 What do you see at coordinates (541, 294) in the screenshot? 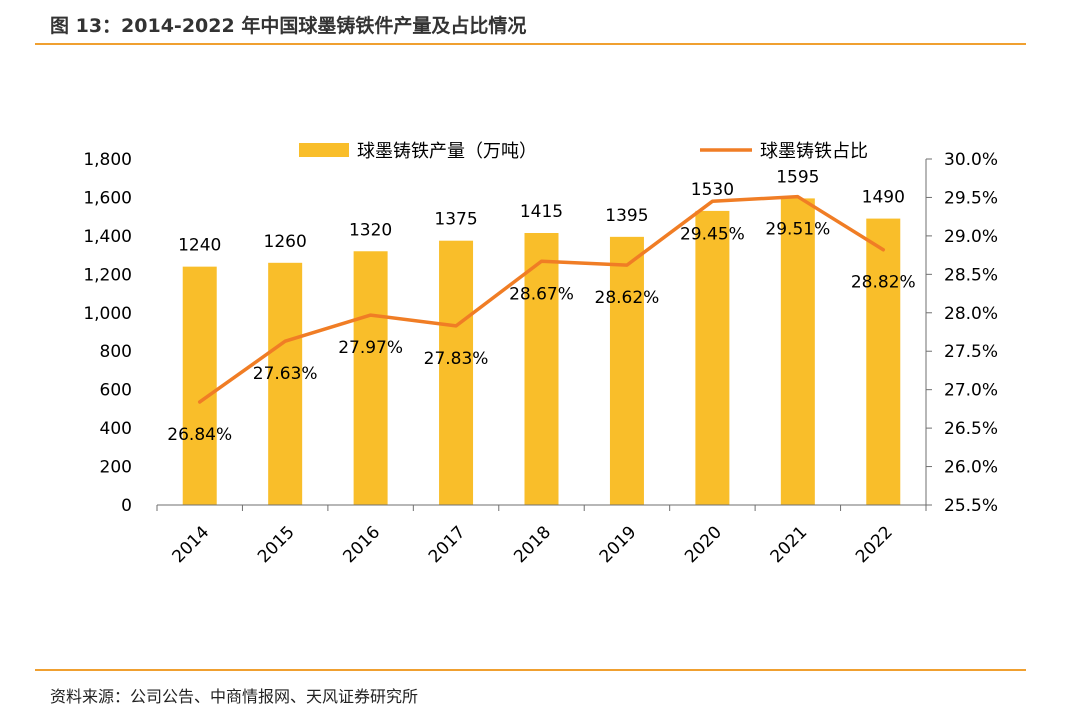
I see `line-value-label: 28.67%` at bounding box center [541, 294].